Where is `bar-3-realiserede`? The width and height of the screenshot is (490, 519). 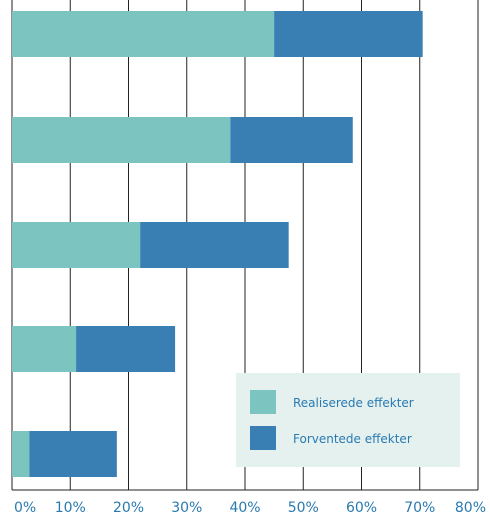
bar-3-realiserede is located at coordinates (76, 245).